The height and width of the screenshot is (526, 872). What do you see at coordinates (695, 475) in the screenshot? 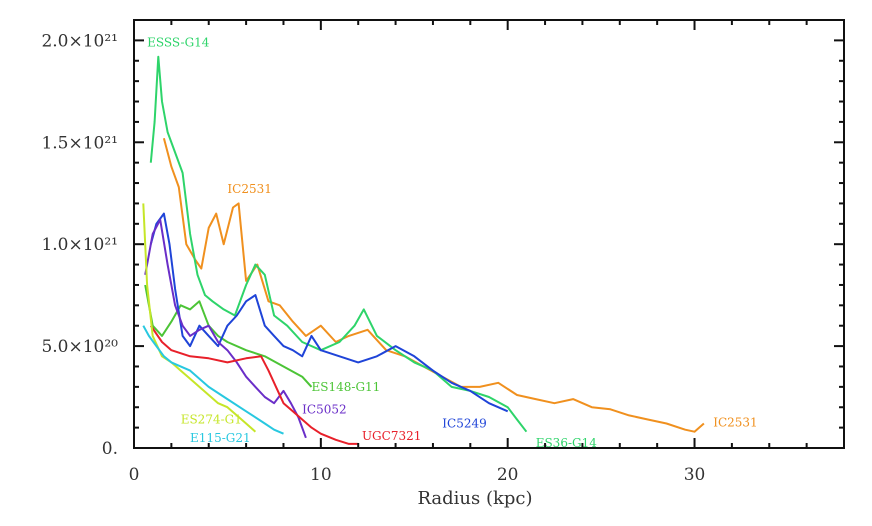
I see `x-tick-label: 30` at bounding box center [695, 475].